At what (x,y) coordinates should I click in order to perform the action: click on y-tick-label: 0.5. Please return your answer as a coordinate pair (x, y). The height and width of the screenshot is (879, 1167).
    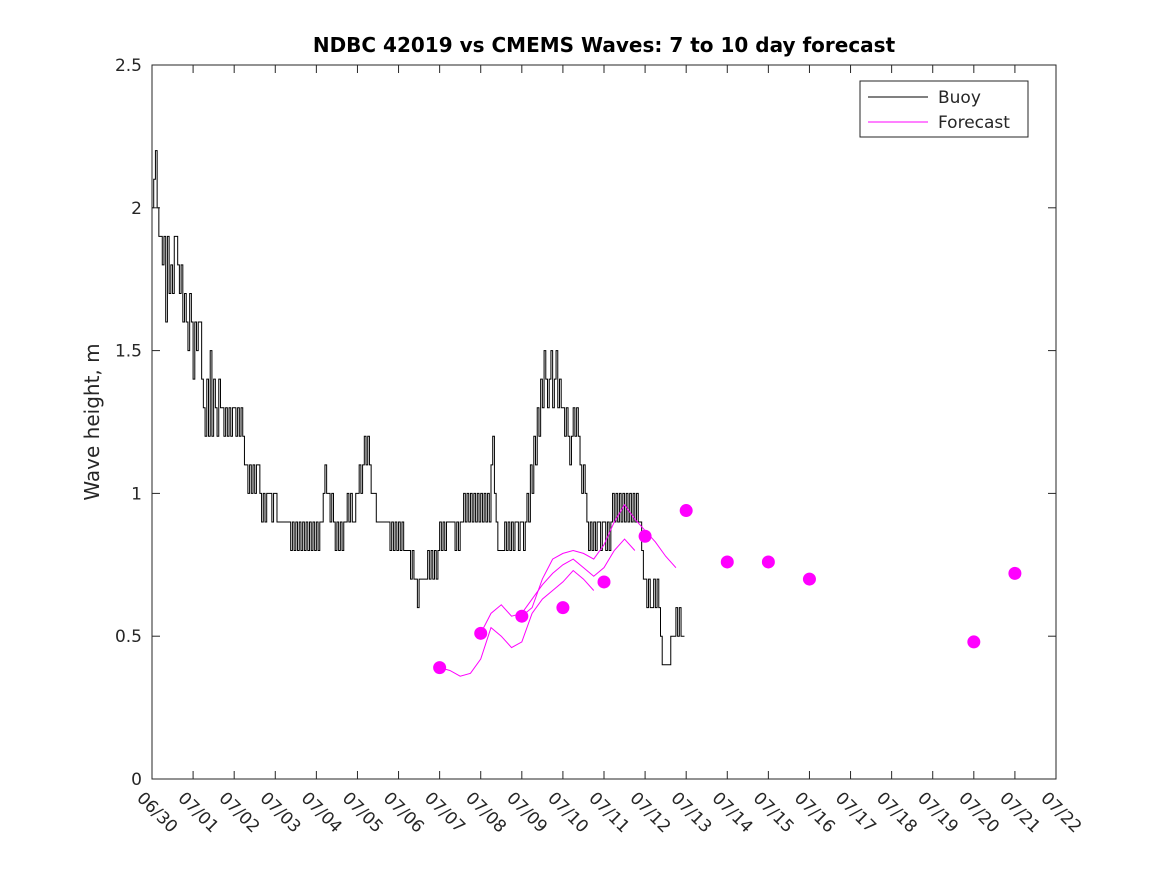
    Looking at the image, I should click on (128, 637).